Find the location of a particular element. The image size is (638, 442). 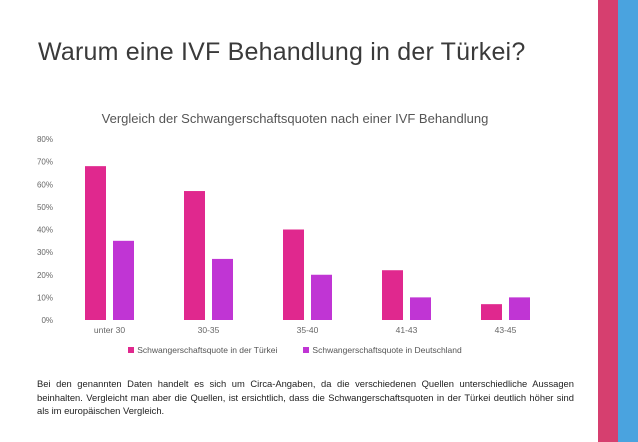

accent-stripe-pink is located at coordinates (608, 221).